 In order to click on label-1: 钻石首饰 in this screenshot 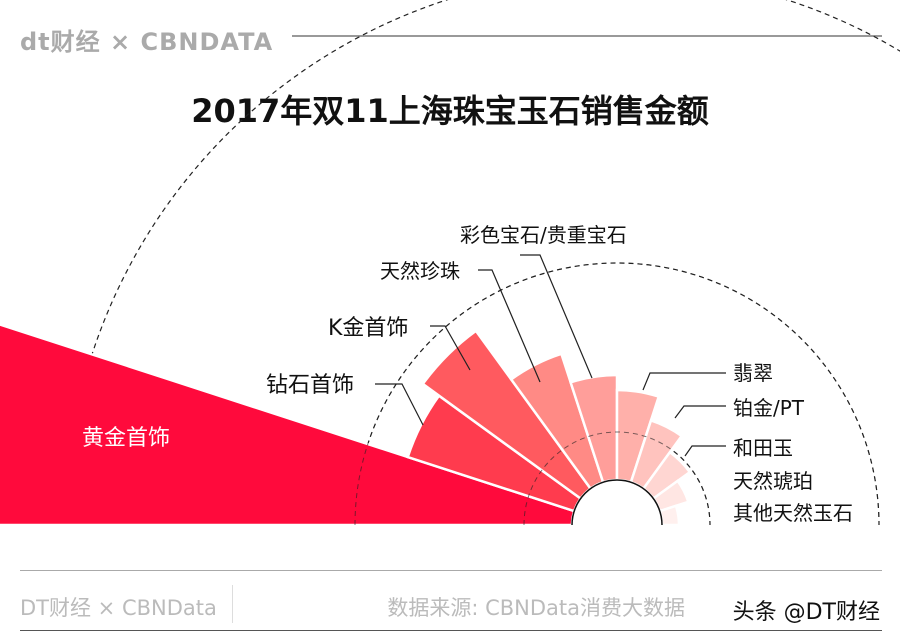, I will do `click(310, 385)`.